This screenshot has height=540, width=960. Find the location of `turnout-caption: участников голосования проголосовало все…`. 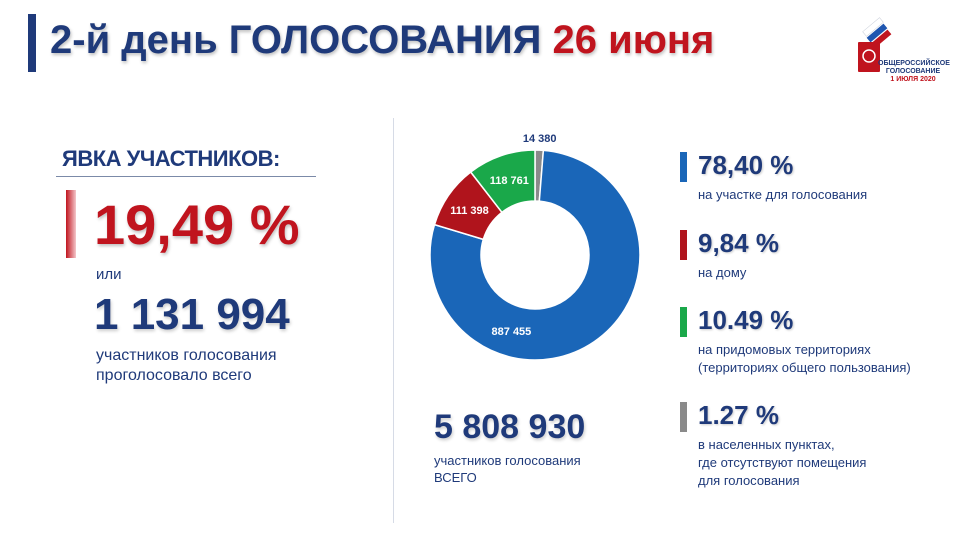

turnout-caption: участников голосования проголосовало все… is located at coordinates (236, 366).